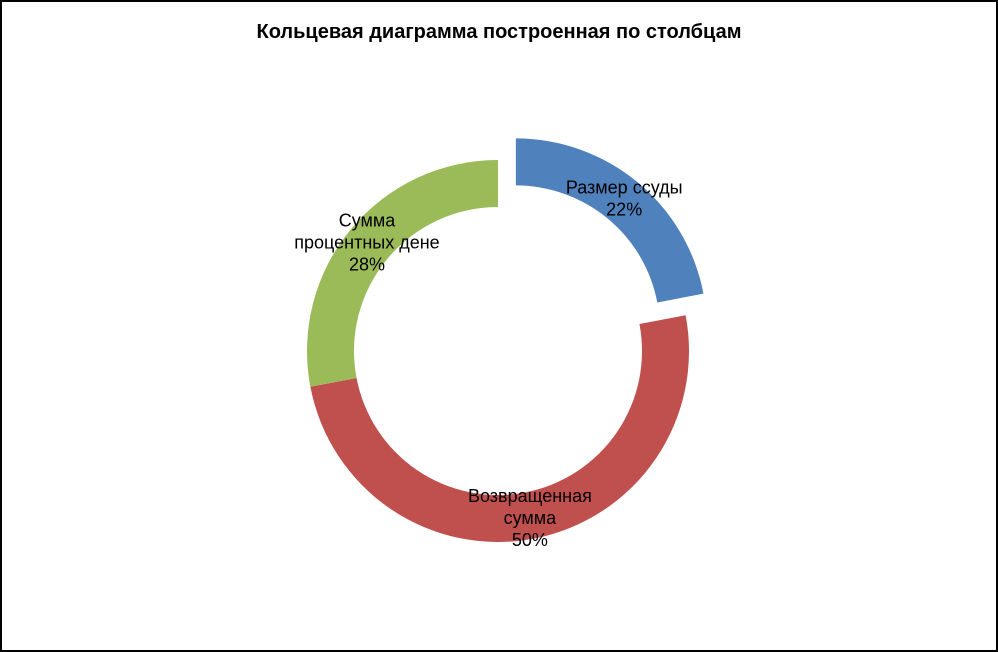 This screenshot has width=998, height=652. I want to click on data-label-line: Размер ссуды, so click(624, 187).